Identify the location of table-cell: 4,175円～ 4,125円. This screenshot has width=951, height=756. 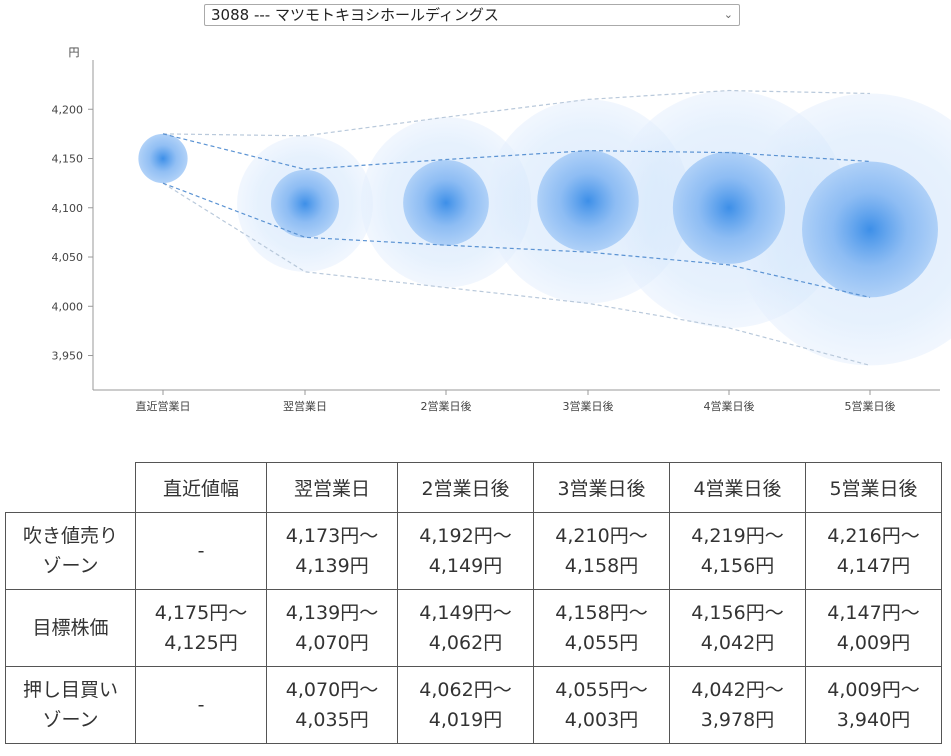
(201, 628).